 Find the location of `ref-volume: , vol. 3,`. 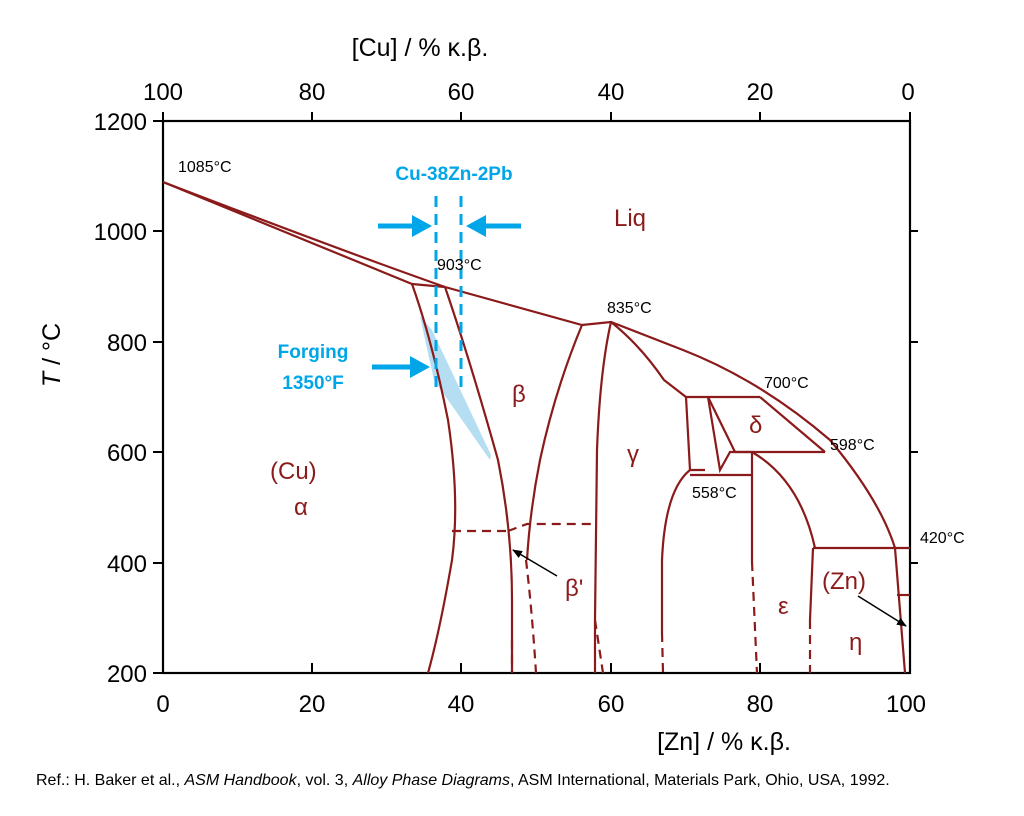

ref-volume: , vol. 3, is located at coordinates (324, 780).